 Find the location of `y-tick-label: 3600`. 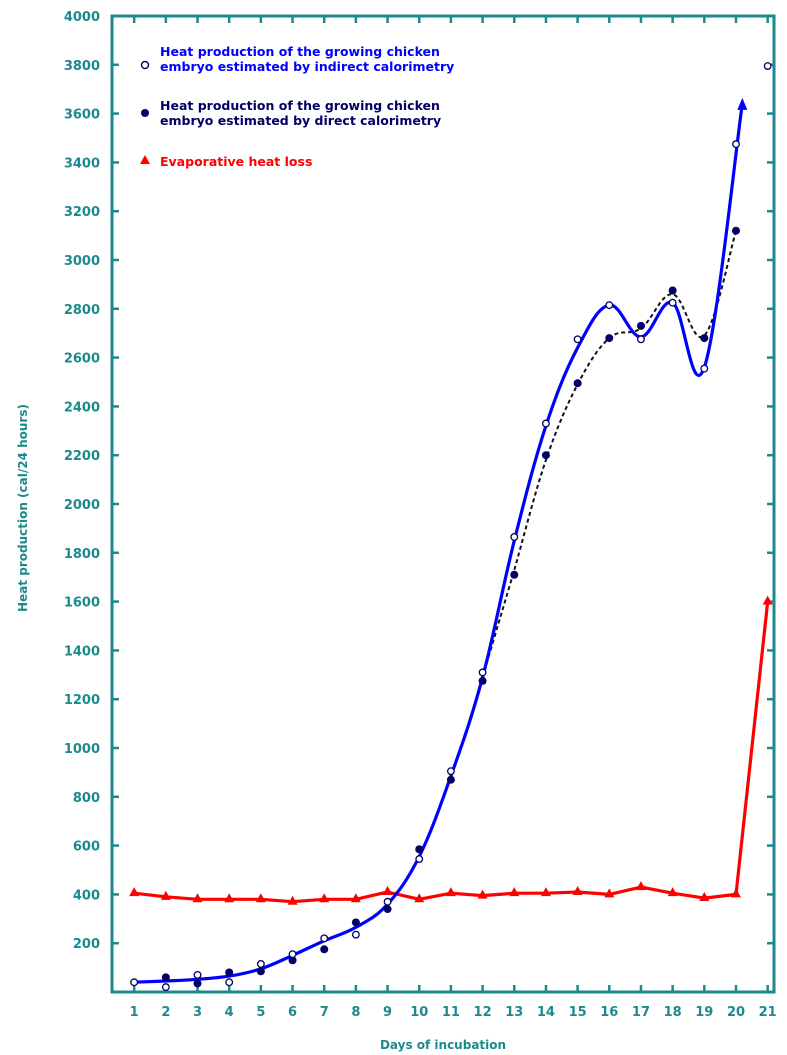

y-tick-label: 3600 is located at coordinates (82, 115).